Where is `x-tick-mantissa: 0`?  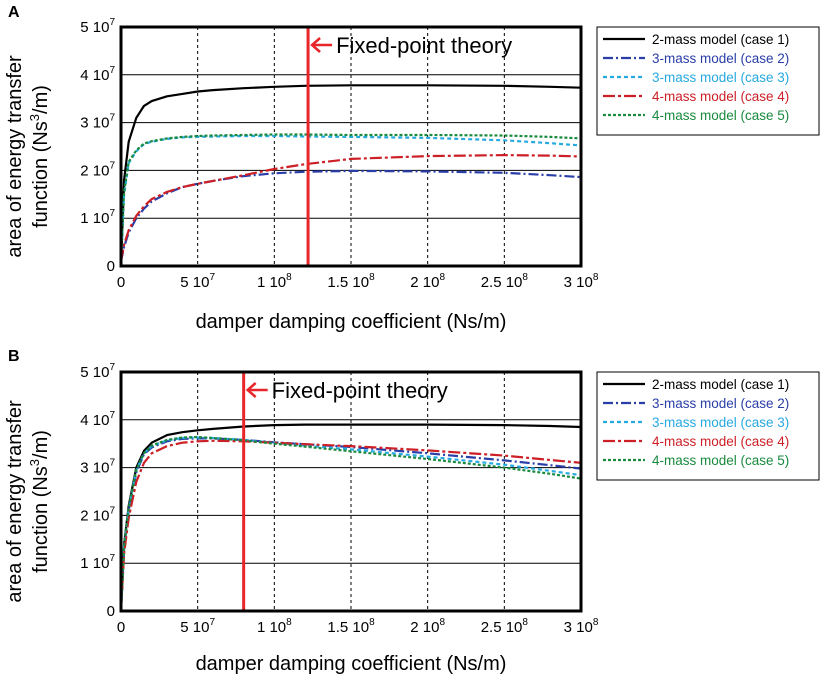 x-tick-mantissa: 0 is located at coordinates (121, 627).